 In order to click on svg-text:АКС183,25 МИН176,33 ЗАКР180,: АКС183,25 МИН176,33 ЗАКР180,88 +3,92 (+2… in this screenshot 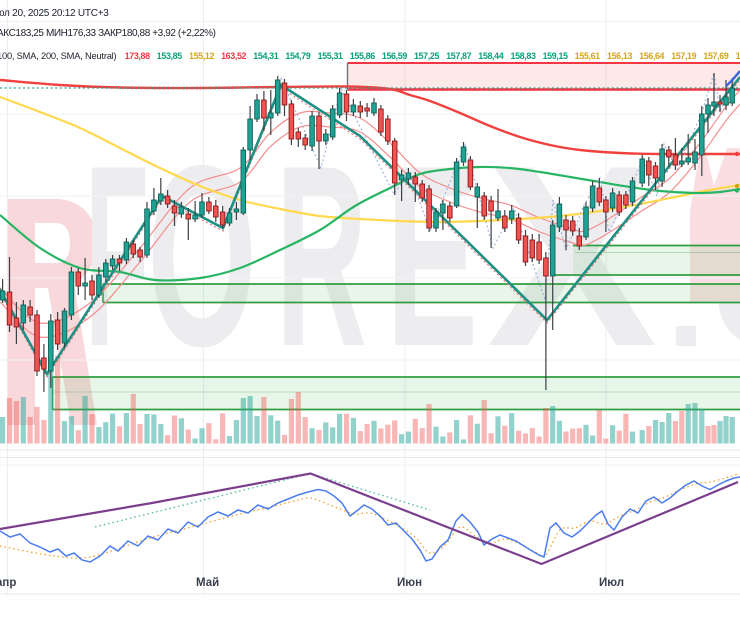, I will do `click(108, 33)`.